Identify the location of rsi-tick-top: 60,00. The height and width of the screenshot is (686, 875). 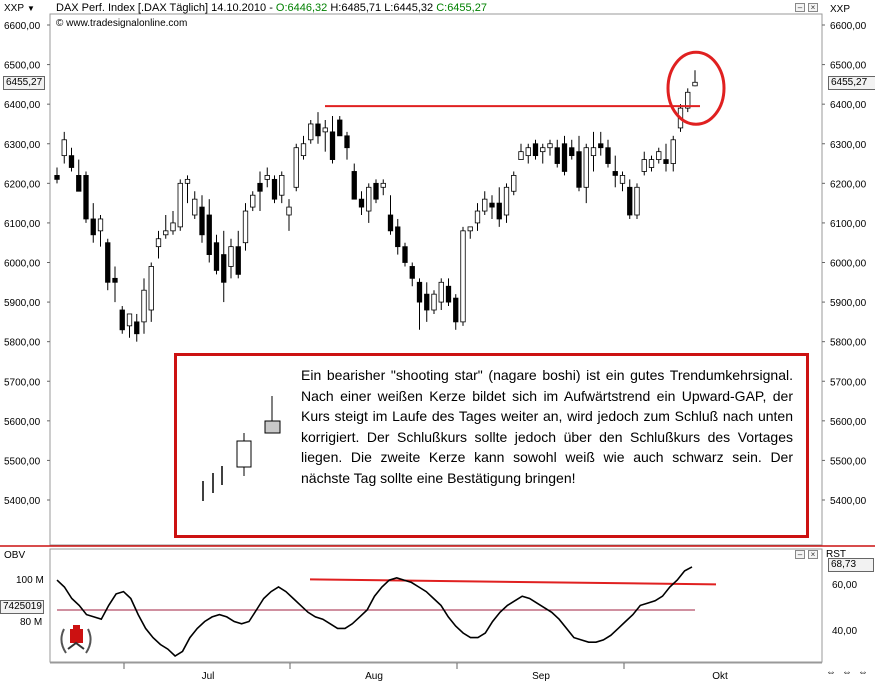
(845, 585).